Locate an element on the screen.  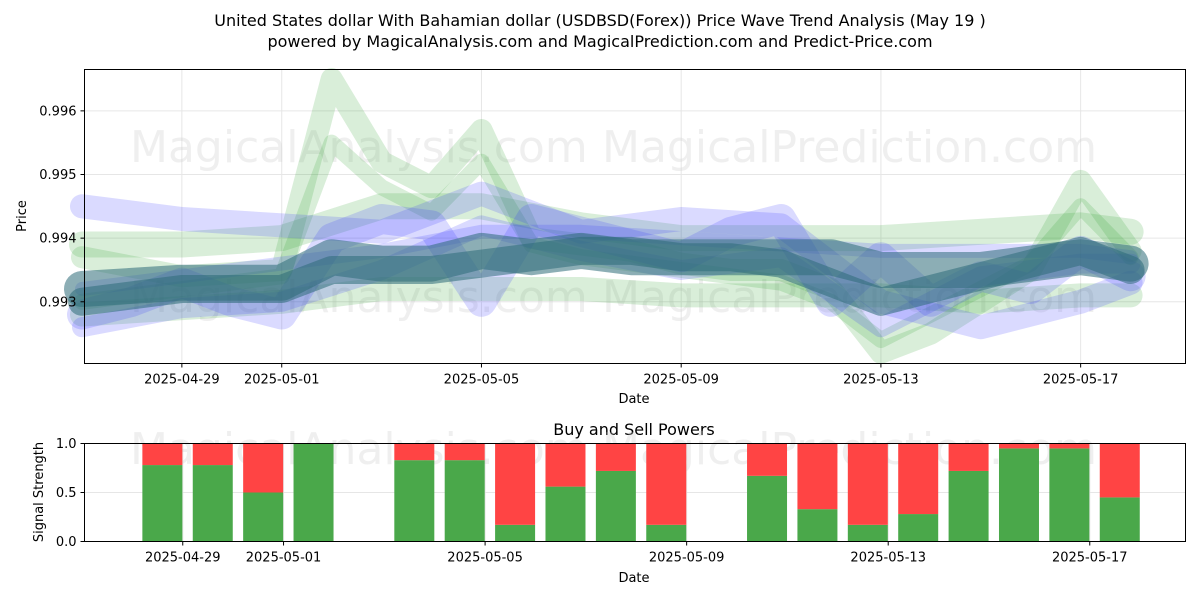
signal-xtick-label: 2025-04-29 is located at coordinates (183, 558).